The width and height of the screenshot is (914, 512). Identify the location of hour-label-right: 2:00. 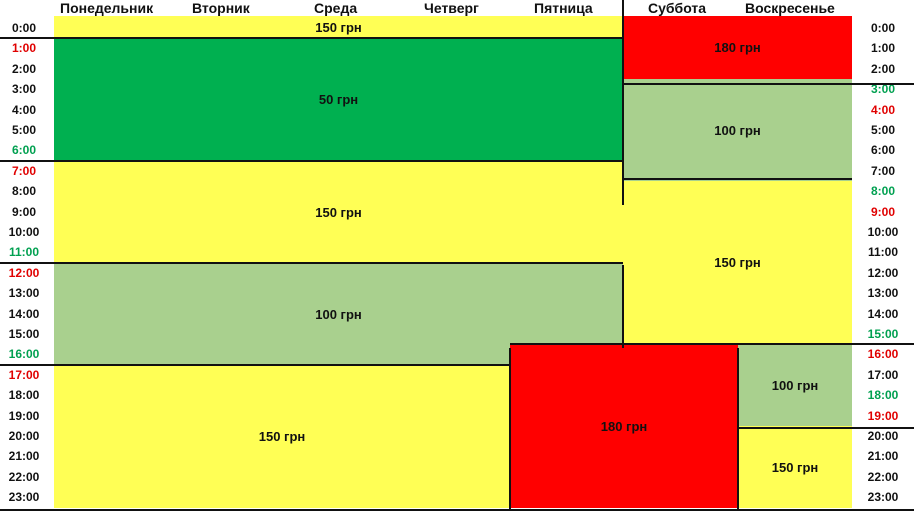
(883, 69).